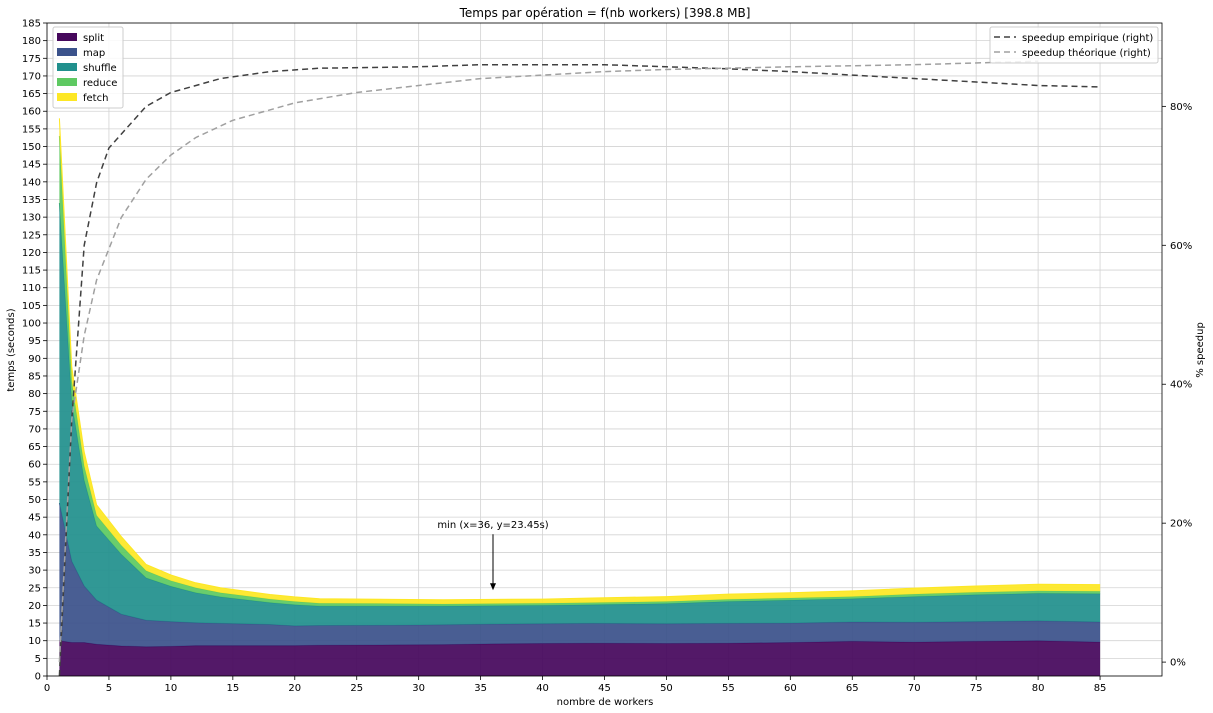 Image resolution: width=1213 pixels, height=713 pixels. What do you see at coordinates (31, 200) in the screenshot?
I see `y-tick-label: 135` at bounding box center [31, 200].